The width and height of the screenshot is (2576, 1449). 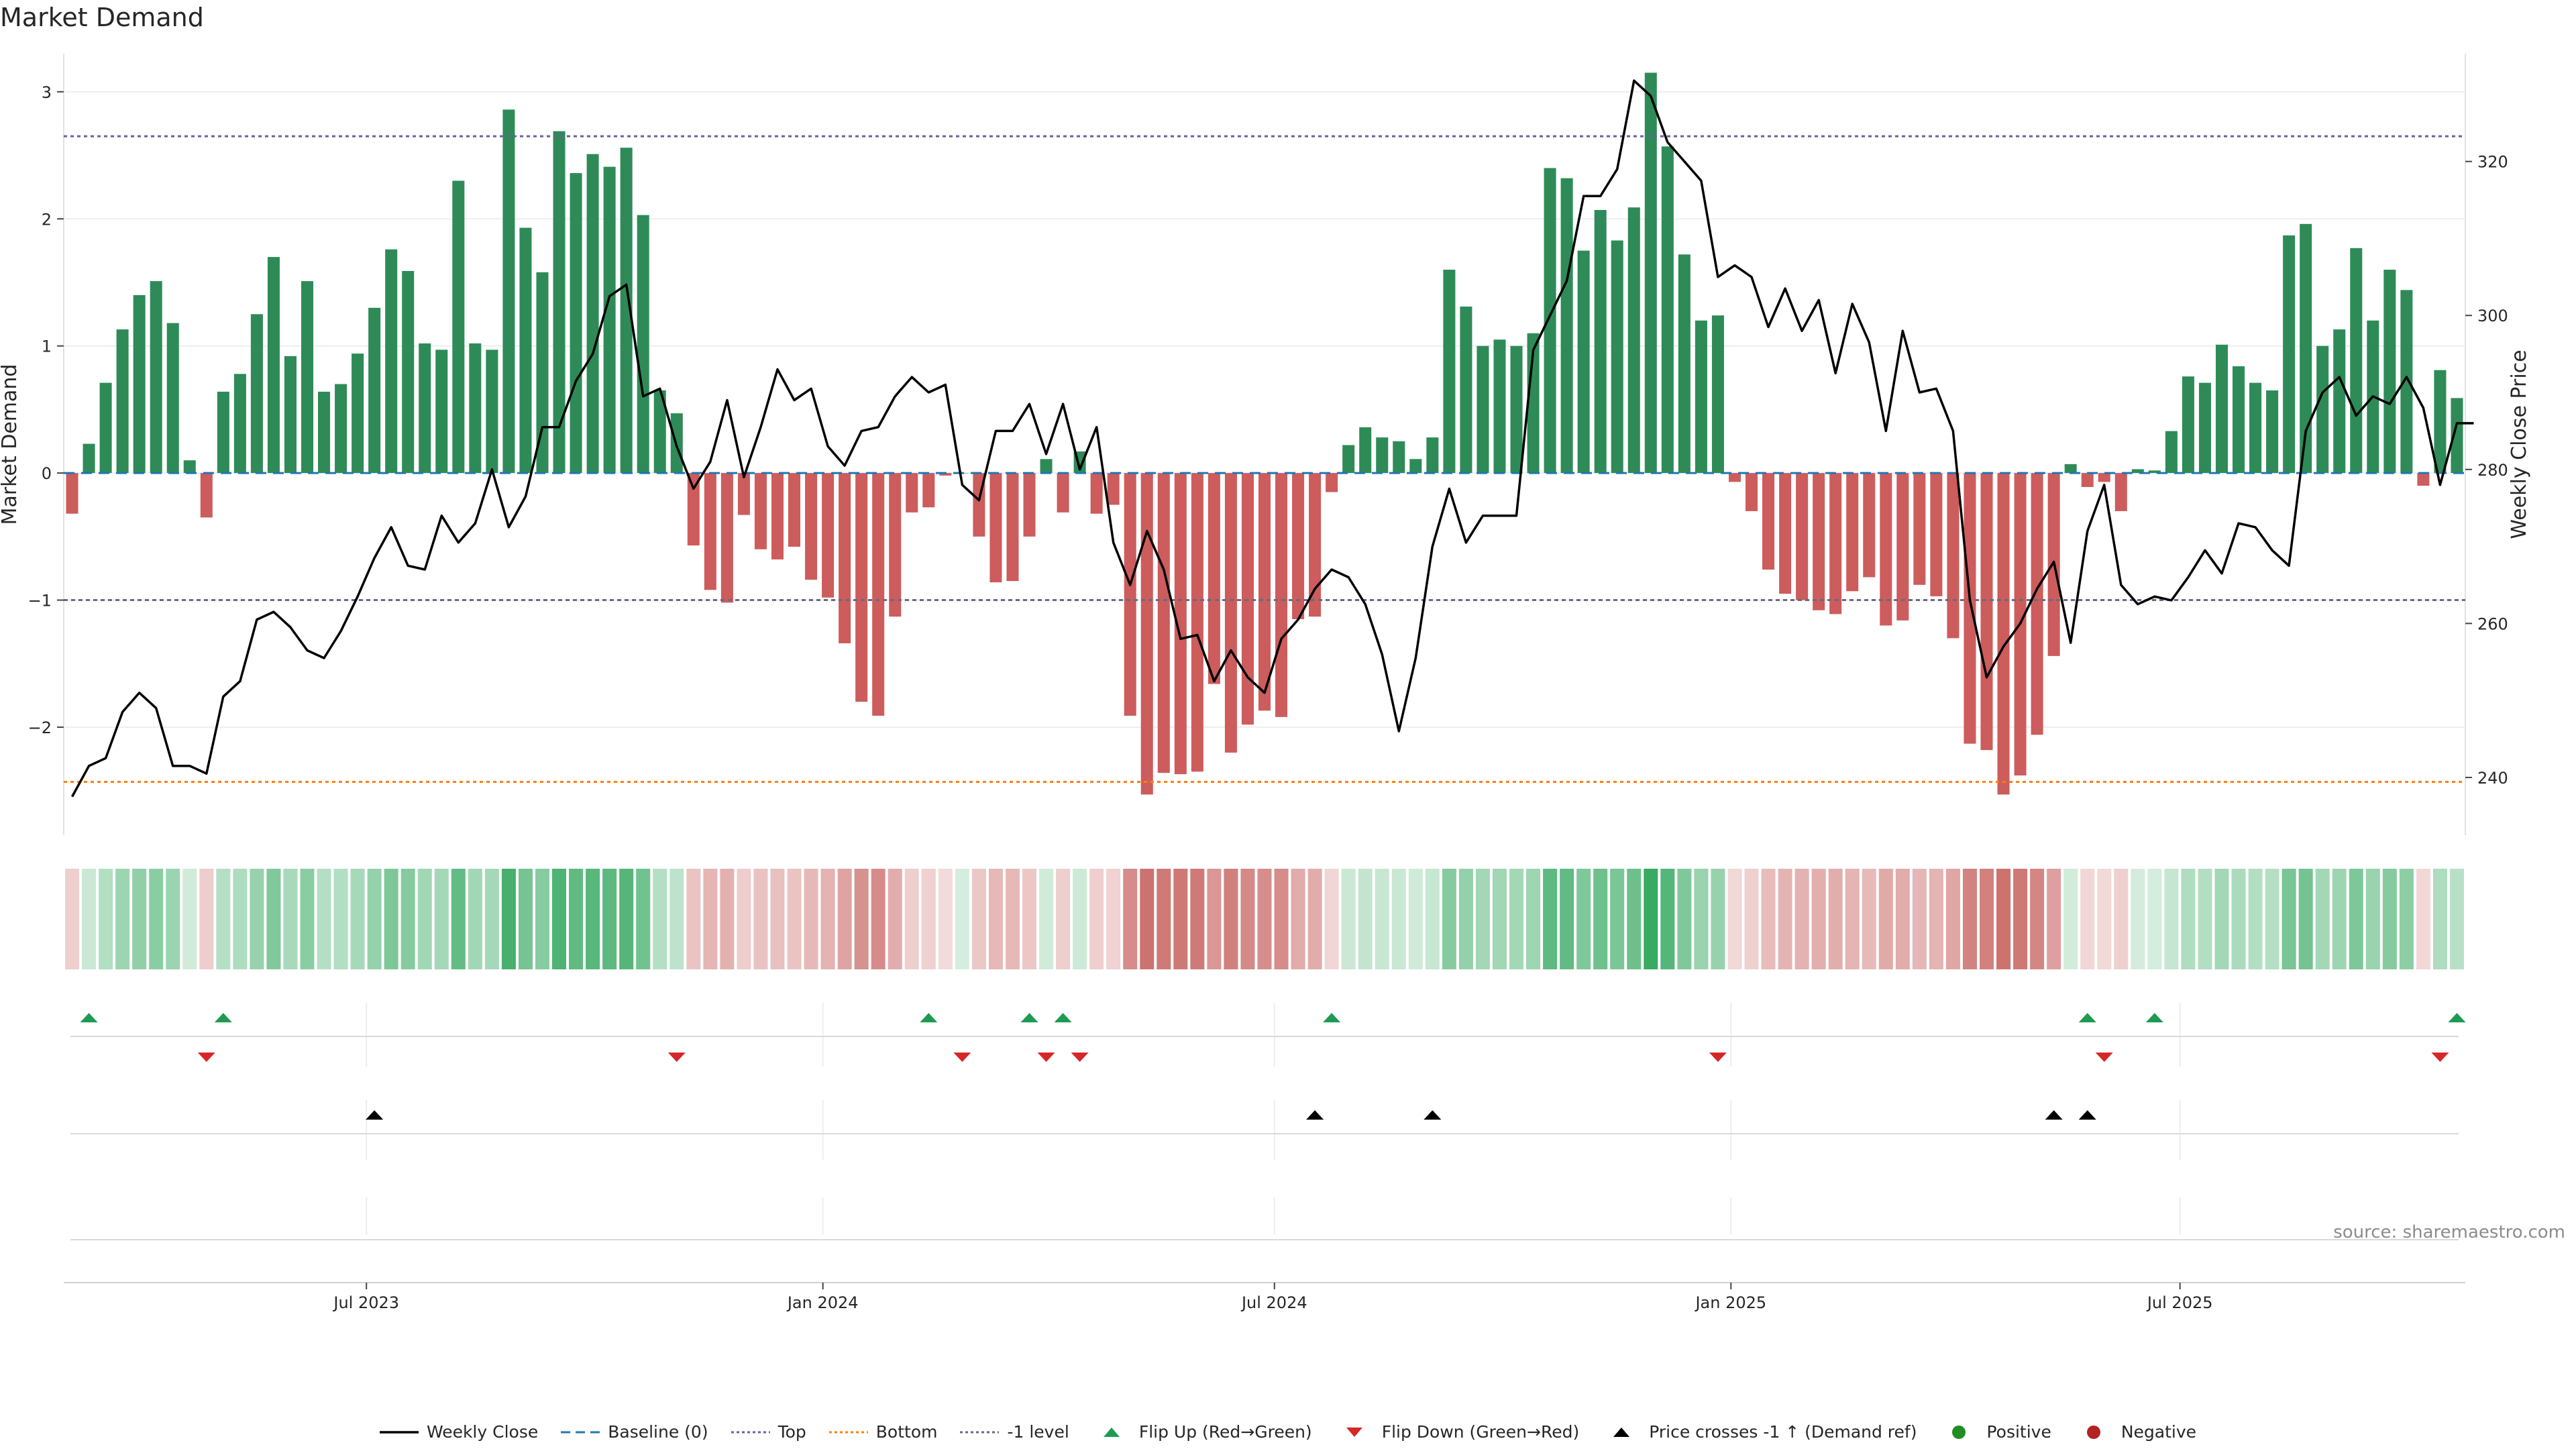 I want to click on legend-item: -1 level, so click(x=1014, y=1432).